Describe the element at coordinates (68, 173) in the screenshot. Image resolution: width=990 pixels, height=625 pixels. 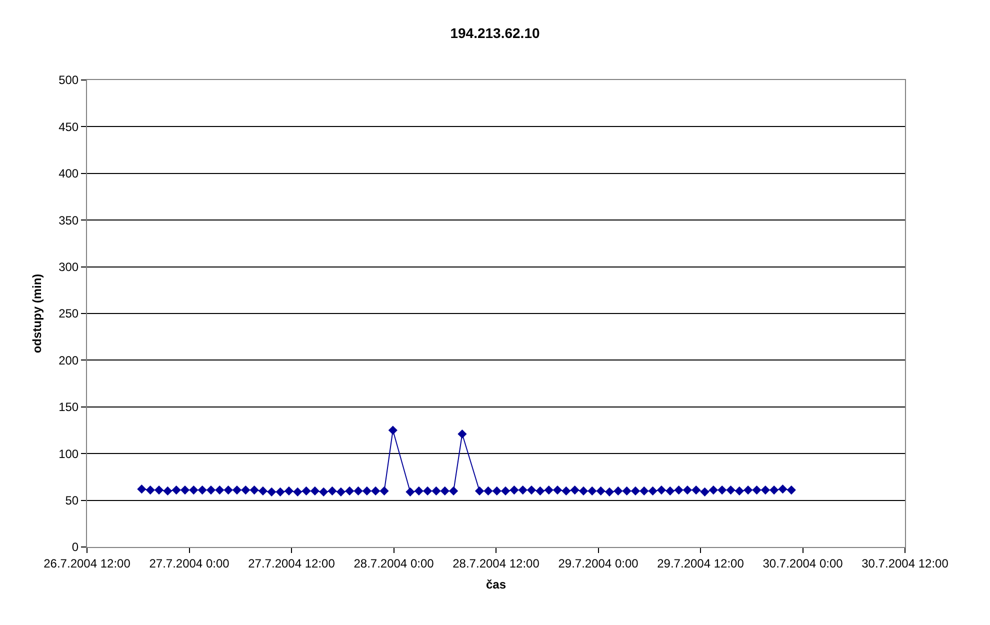
I see `y-tick-label: 400` at that location.